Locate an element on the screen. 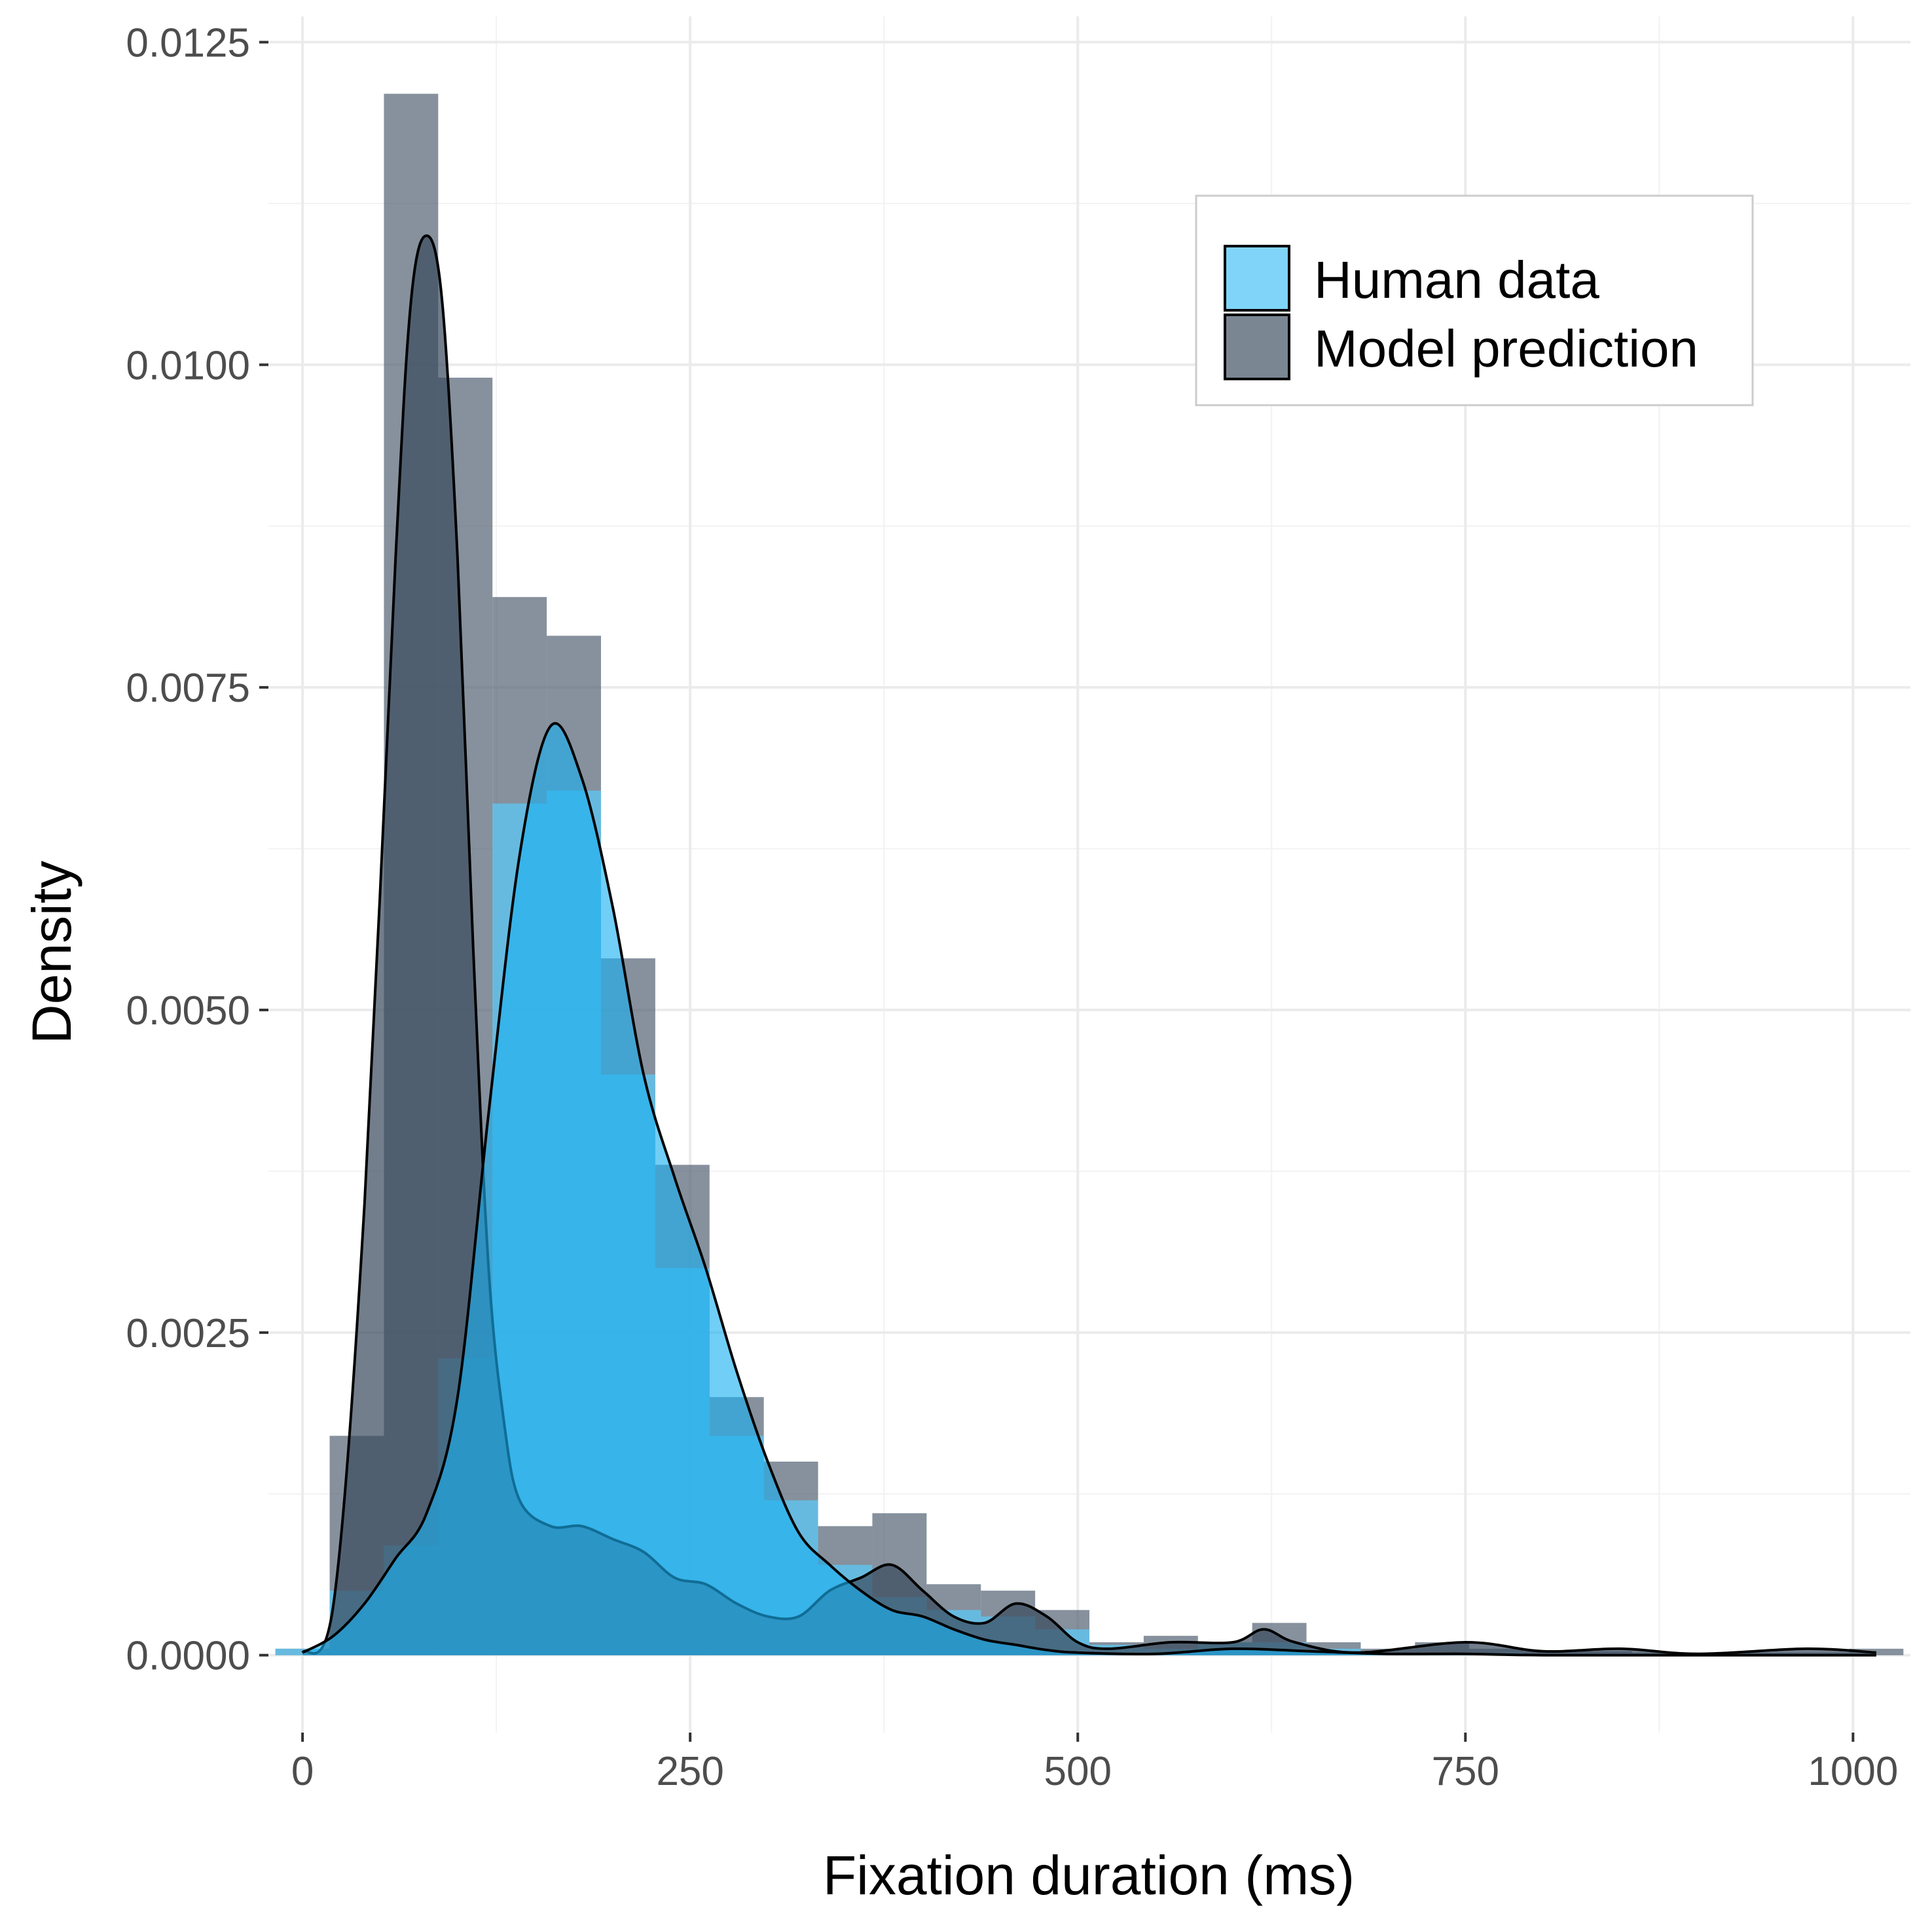 The image size is (1932, 1927). x-axis-title: Fixation duration (ms) is located at coordinates (1089, 1875).